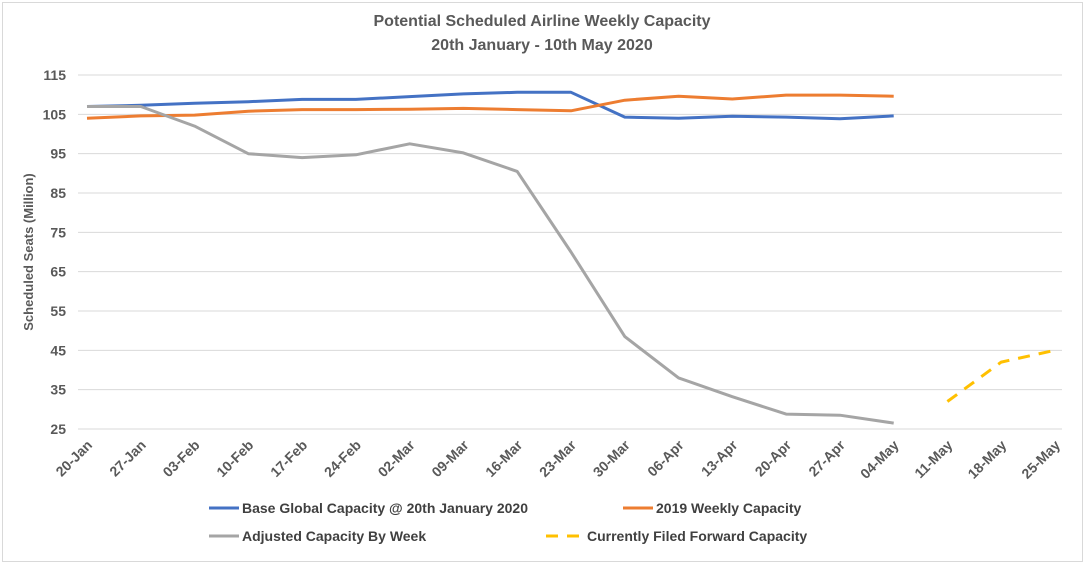  I want to click on x-tick-label: 04-May, so click(879, 459).